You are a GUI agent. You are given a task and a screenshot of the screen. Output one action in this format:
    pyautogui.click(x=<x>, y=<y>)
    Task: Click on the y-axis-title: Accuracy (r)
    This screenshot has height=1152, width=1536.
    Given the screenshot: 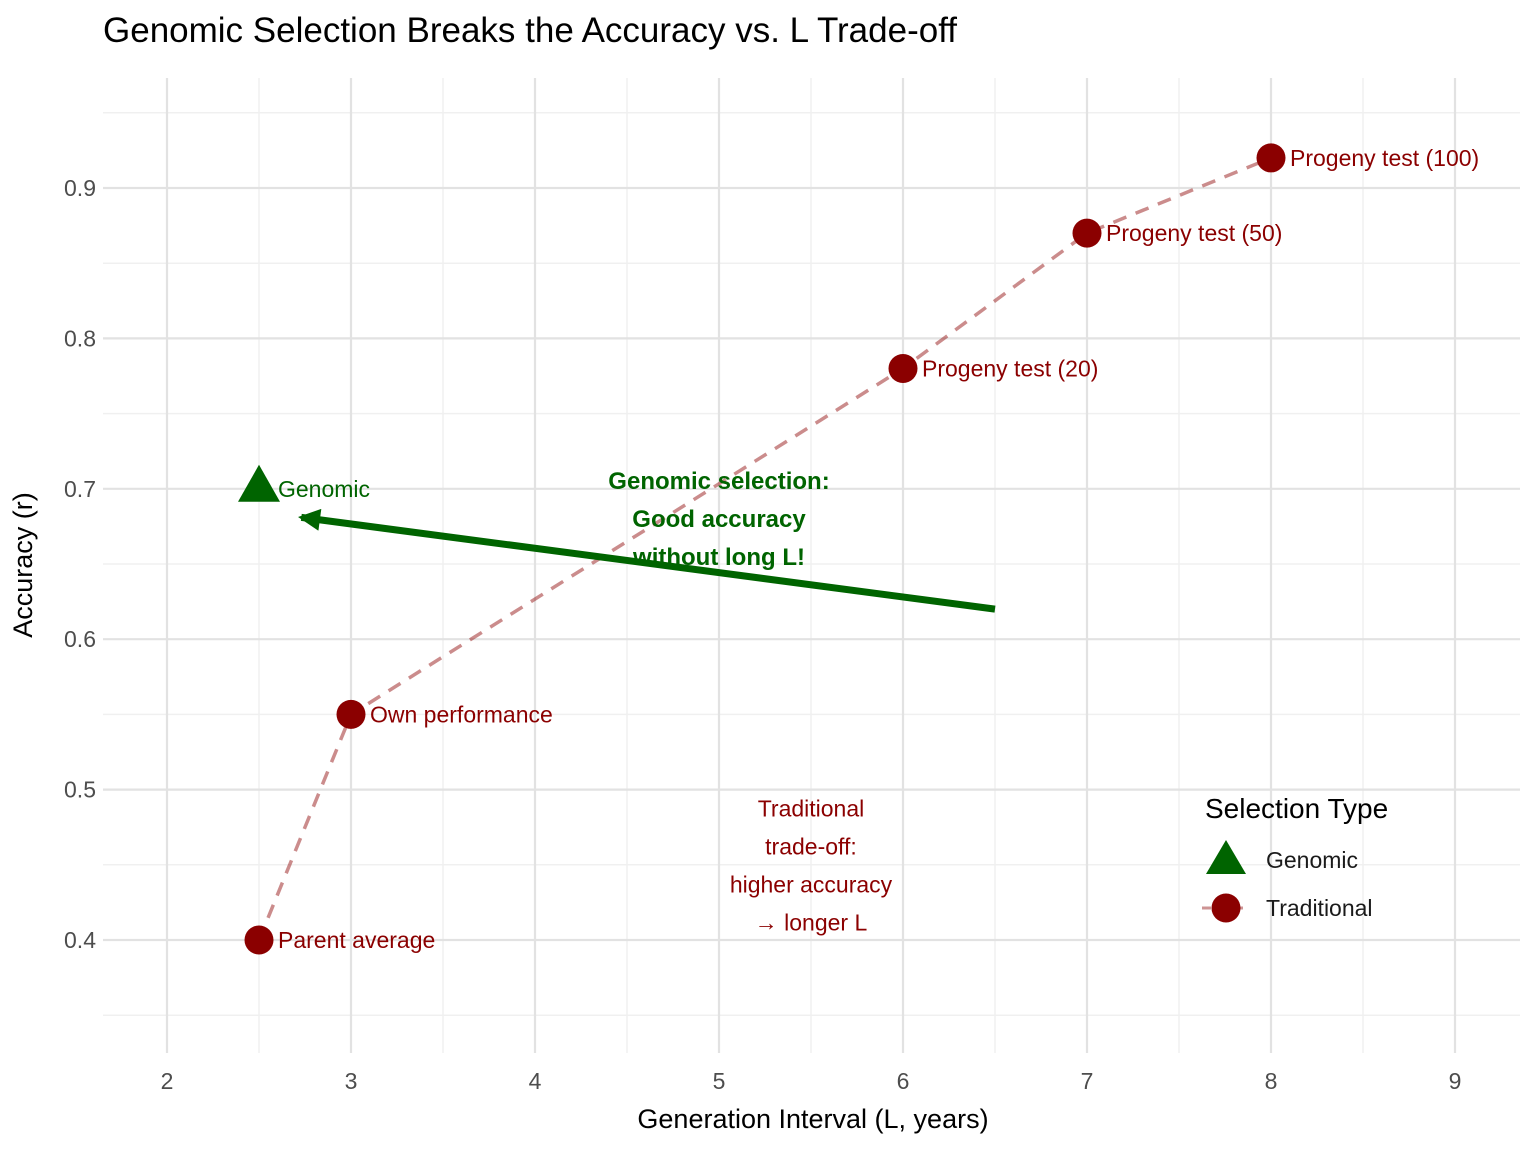 What is the action you would take?
    pyautogui.click(x=23, y=565)
    